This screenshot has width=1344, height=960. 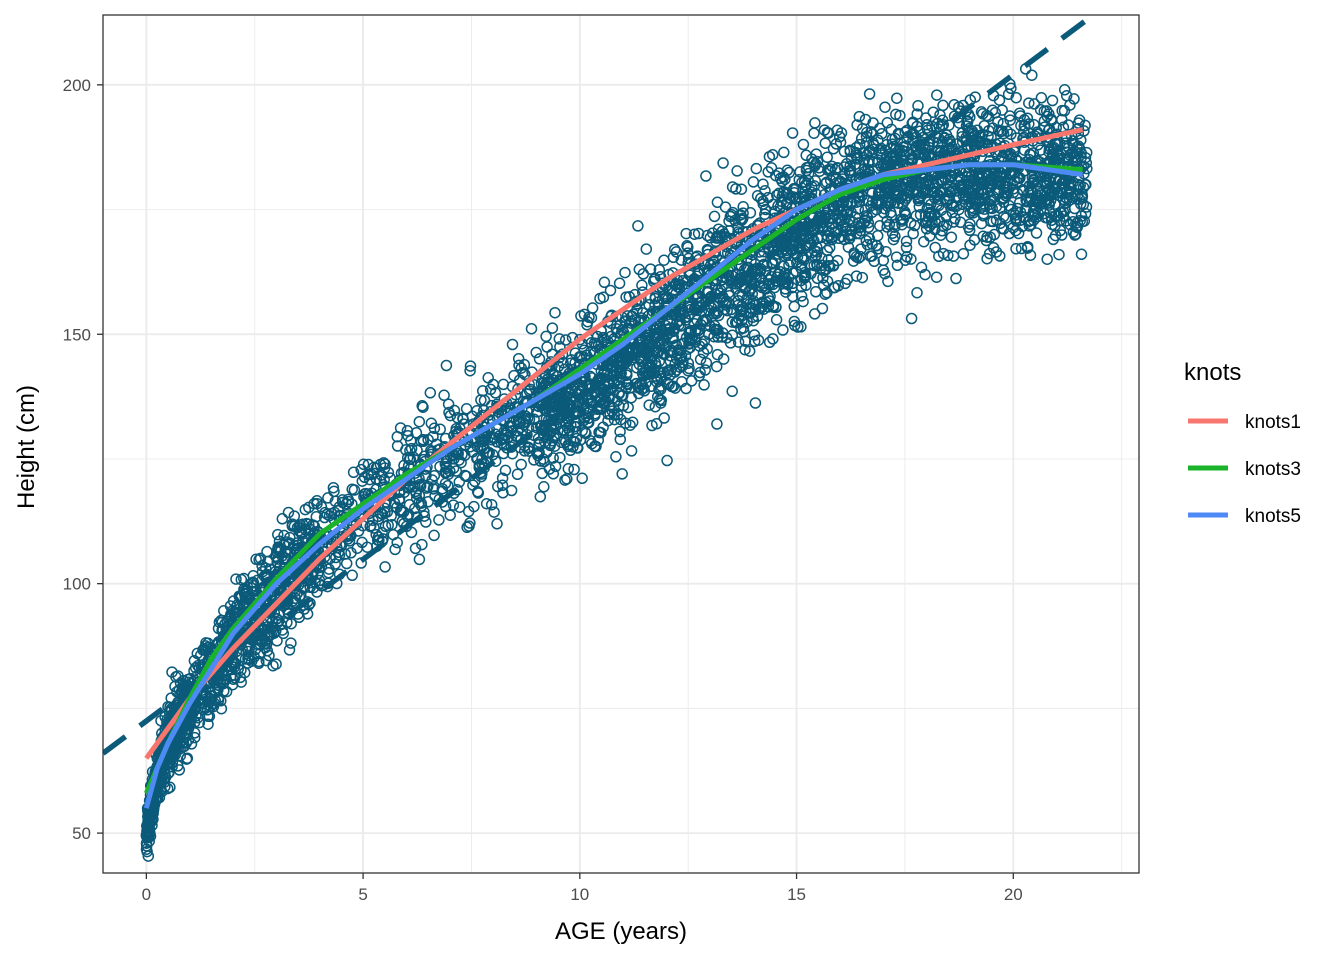 I want to click on legend-label-knots1: knots1, so click(x=1273, y=422).